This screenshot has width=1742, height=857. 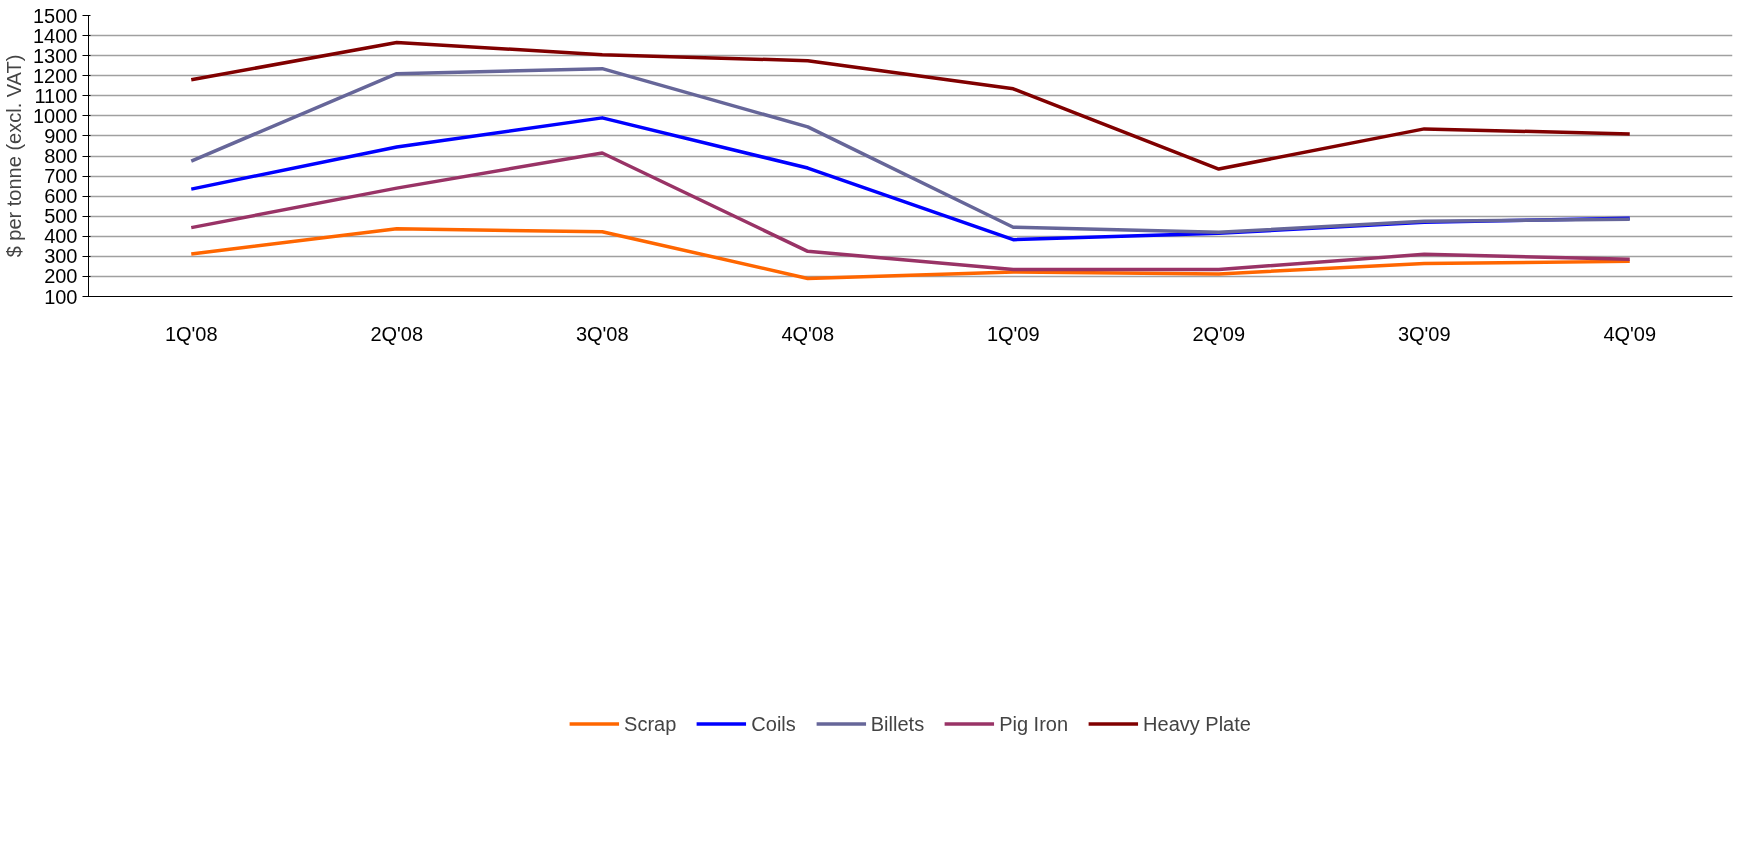 I want to click on legend-label: Heavy Plate, so click(x=1197, y=724).